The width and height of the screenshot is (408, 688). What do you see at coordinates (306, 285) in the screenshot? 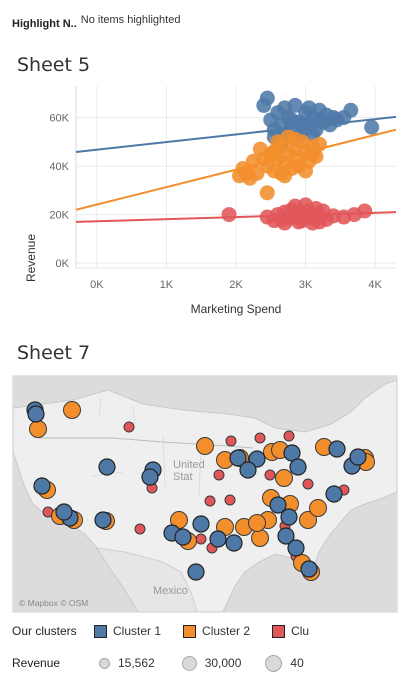
I see `x-tick-label: 3K` at bounding box center [306, 285].